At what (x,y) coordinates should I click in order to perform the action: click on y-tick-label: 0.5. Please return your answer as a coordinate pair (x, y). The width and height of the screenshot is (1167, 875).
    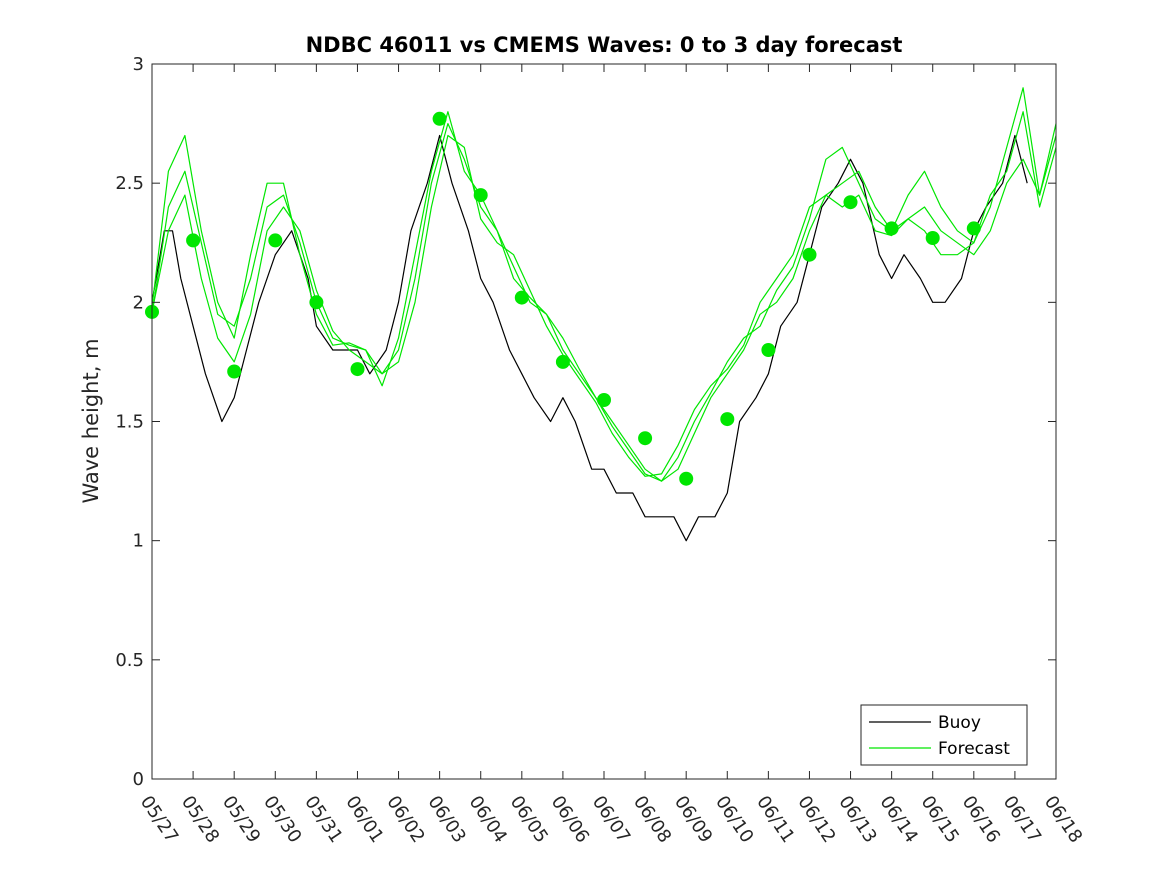
    Looking at the image, I should click on (129, 660).